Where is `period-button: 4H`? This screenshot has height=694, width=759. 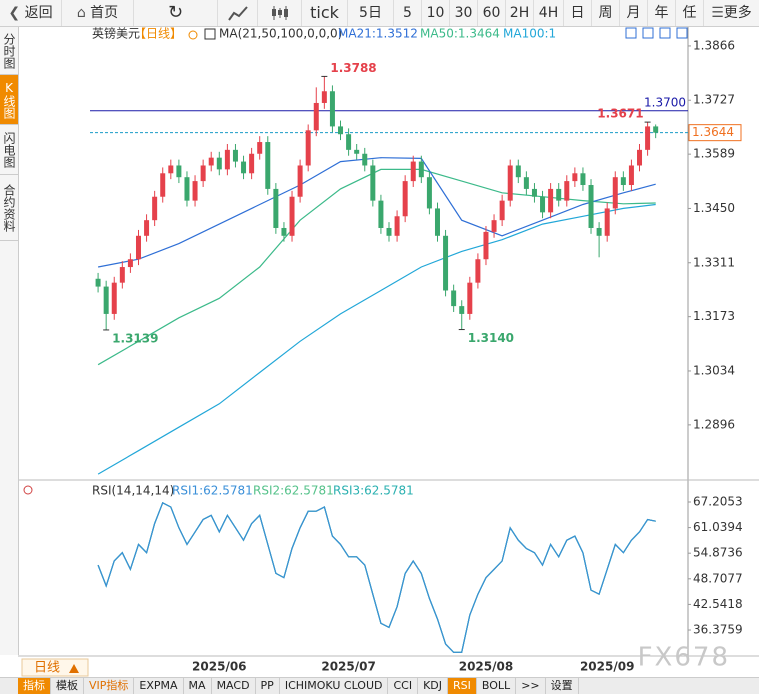 period-button: 4H is located at coordinates (549, 13).